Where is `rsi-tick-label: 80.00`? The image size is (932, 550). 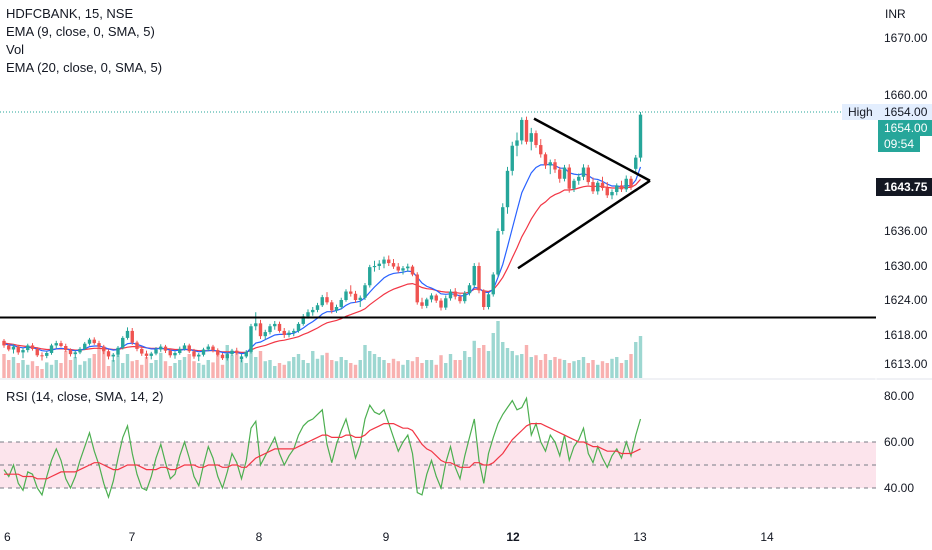 rsi-tick-label: 80.00 is located at coordinates (899, 396).